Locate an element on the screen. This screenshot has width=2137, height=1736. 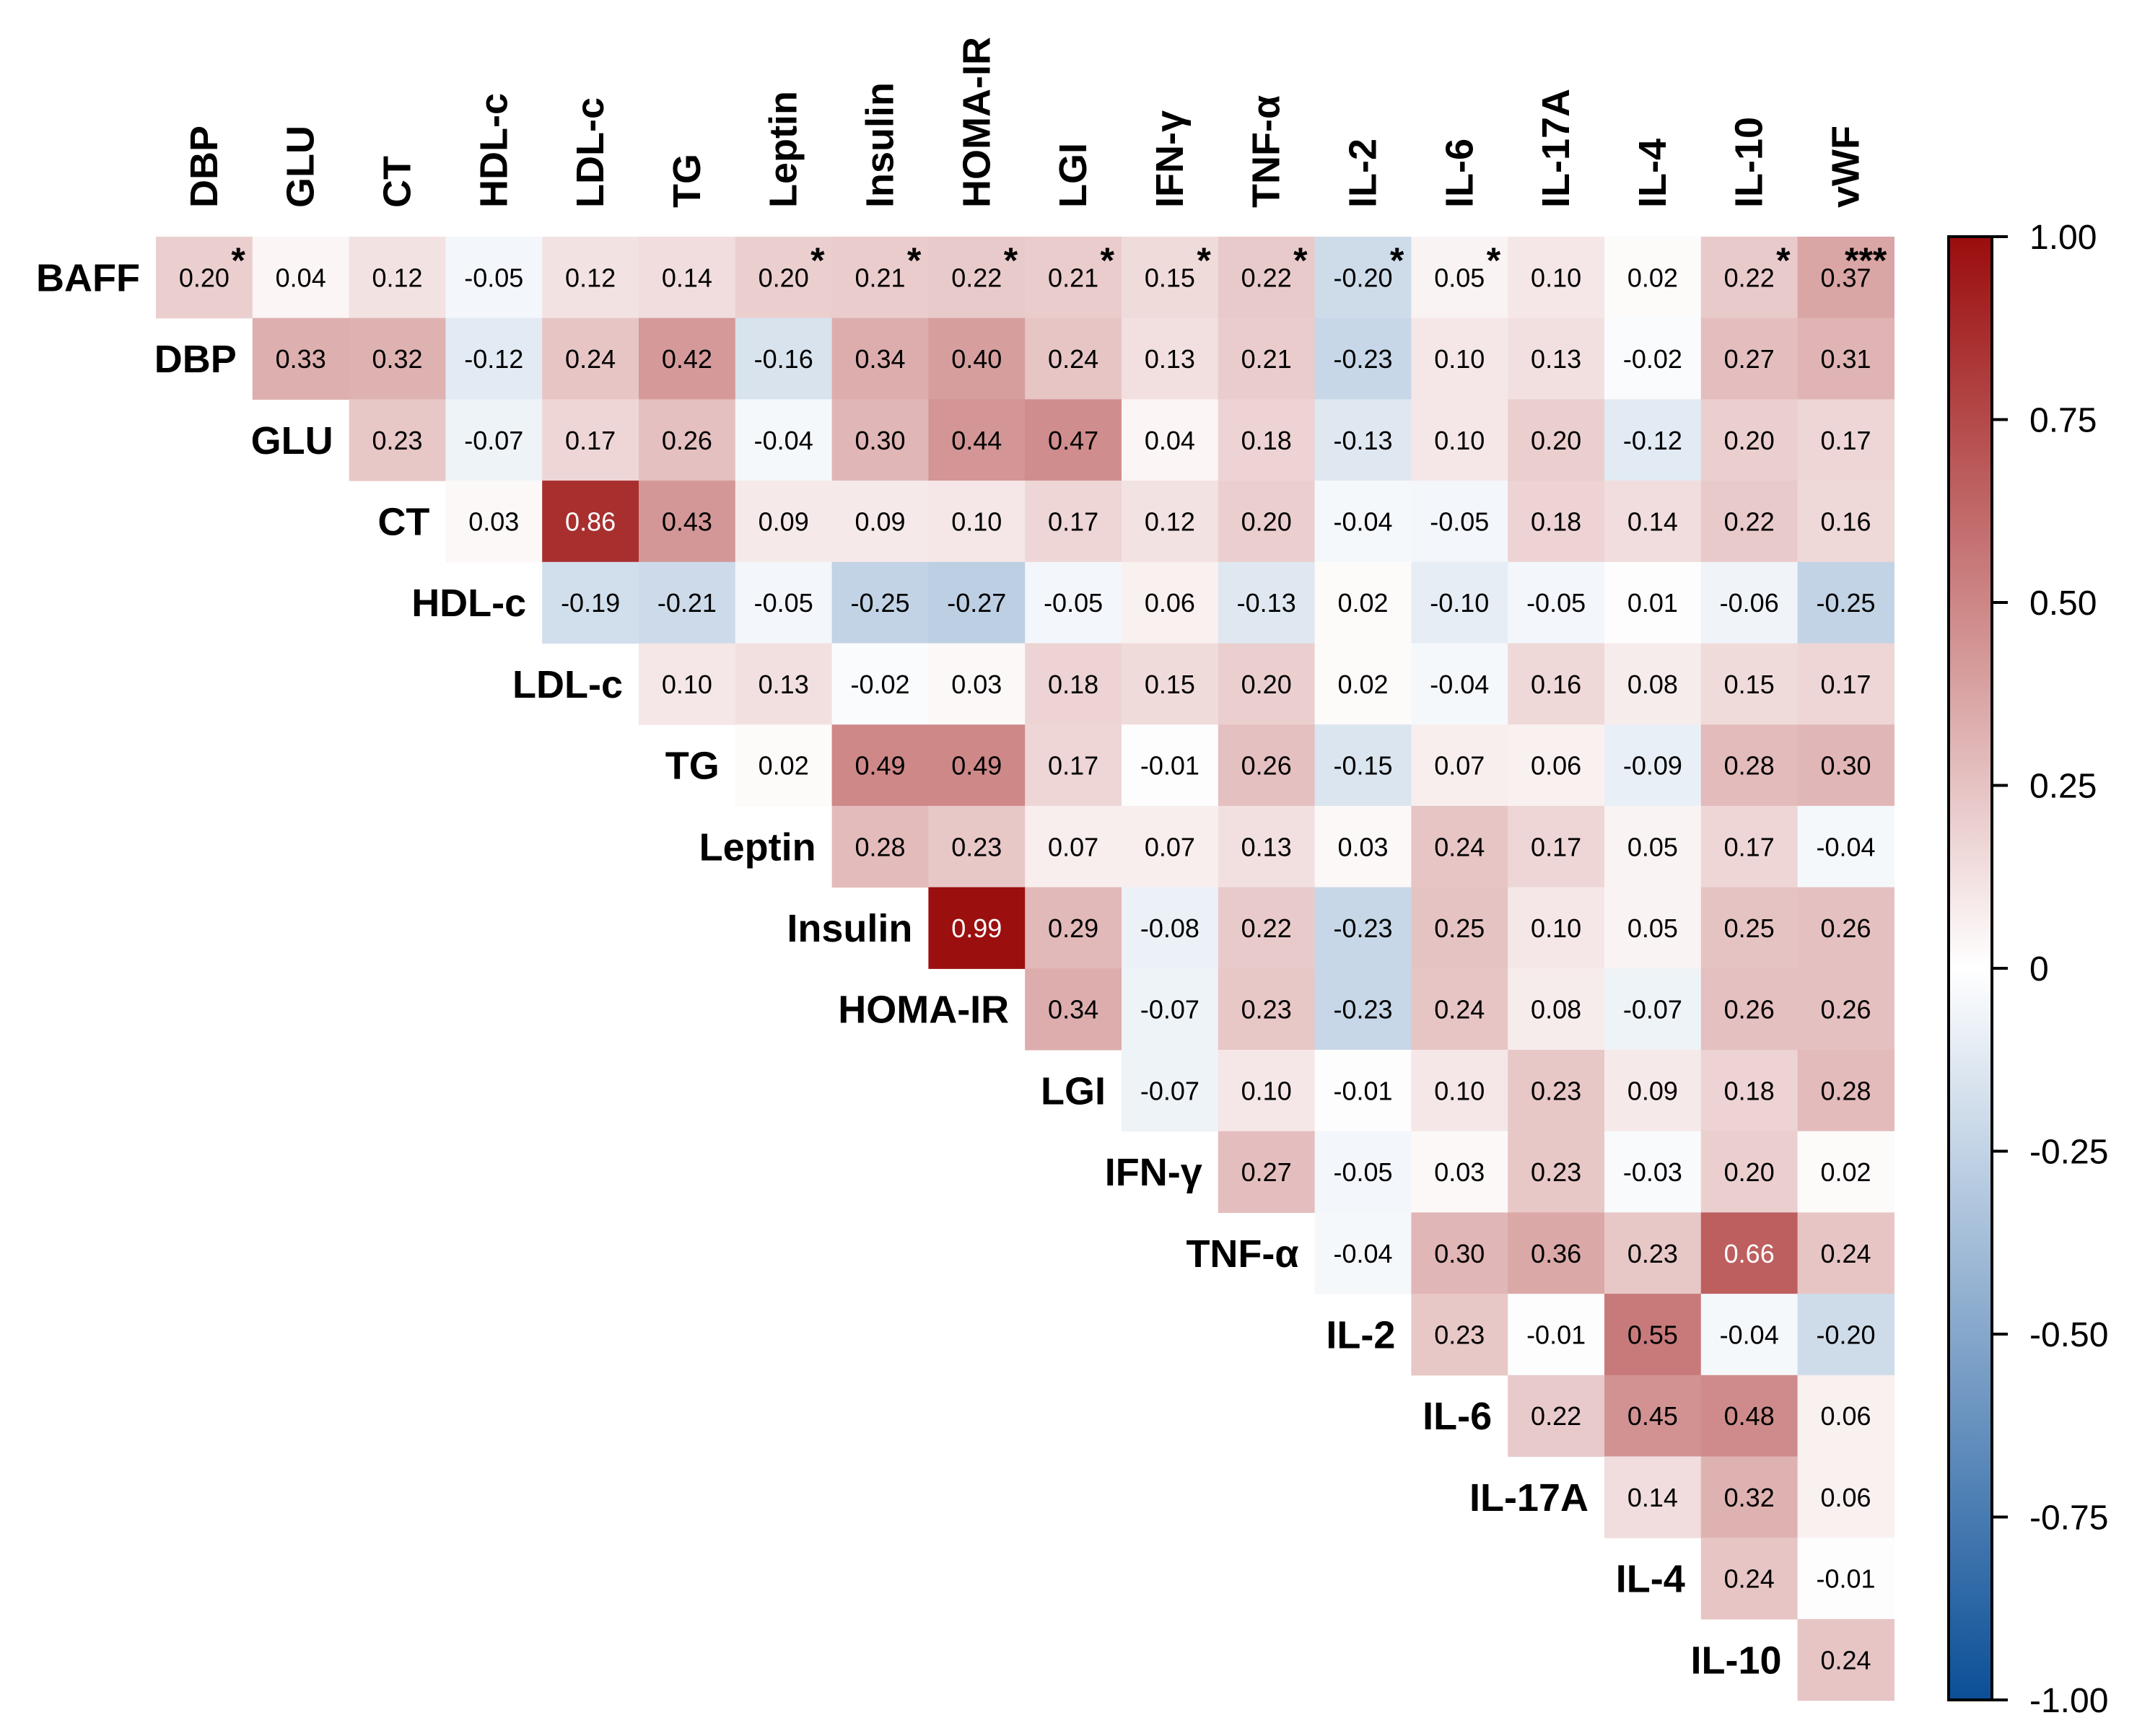
heatmap-cell: 0.37*** is located at coordinates (1846, 278).